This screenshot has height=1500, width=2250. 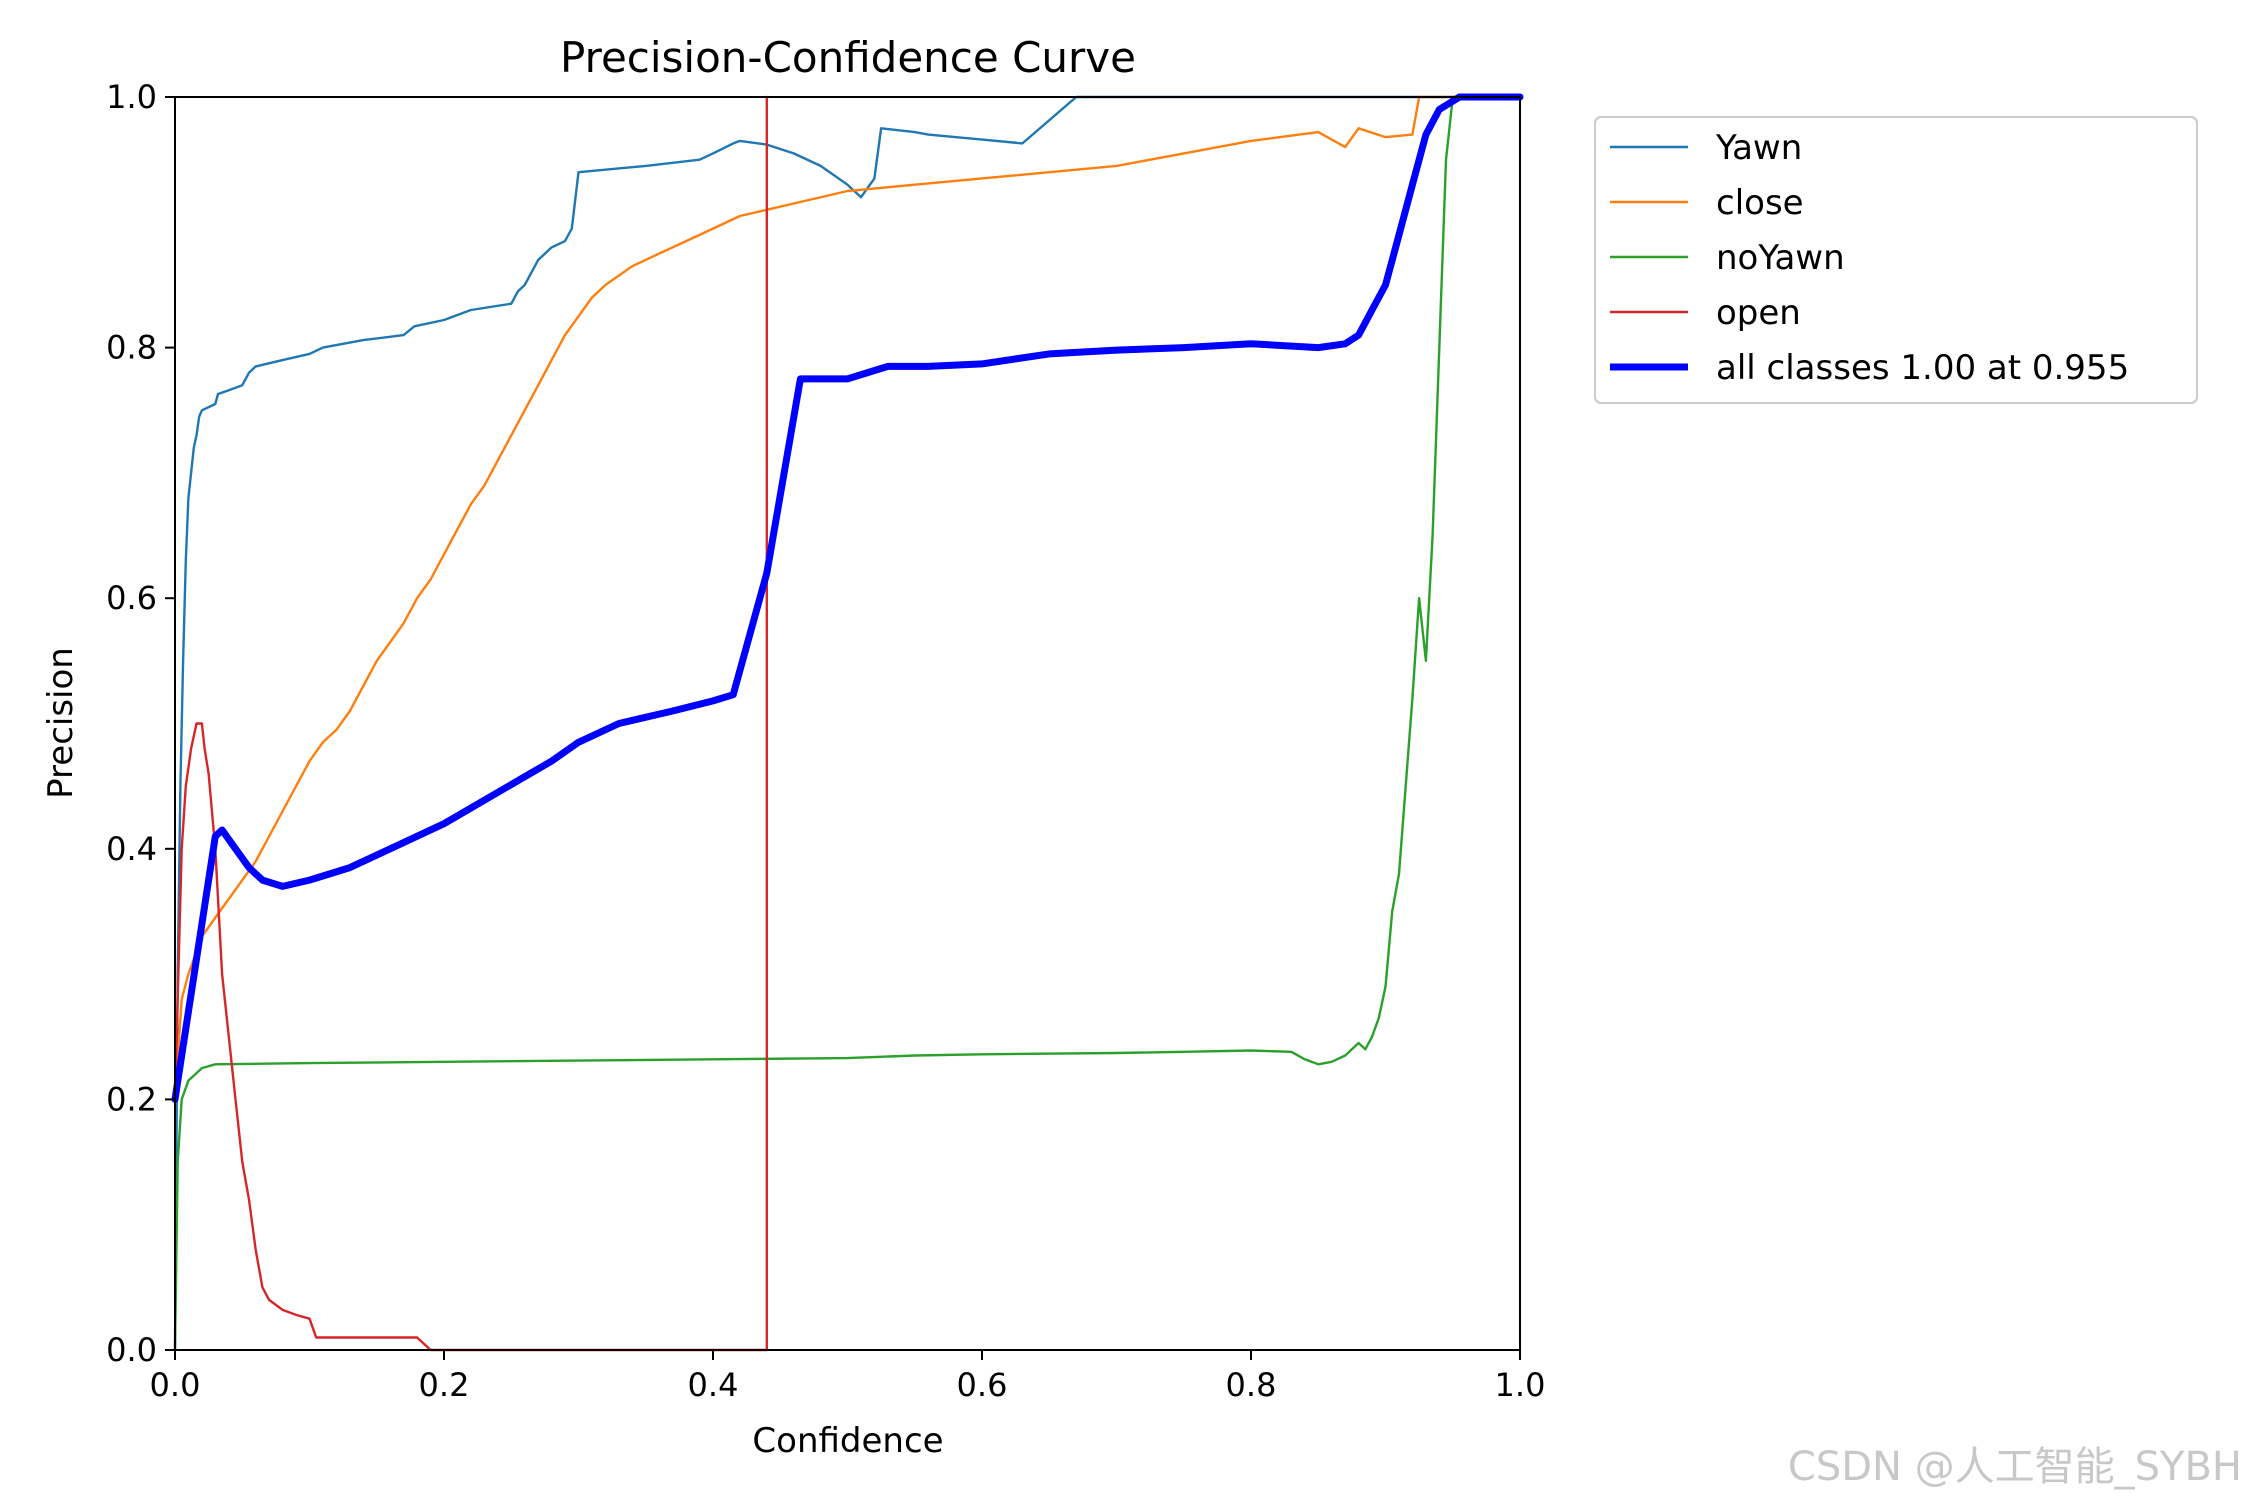 I want to click on y-tick-label: 0.2, so click(x=131, y=1099).